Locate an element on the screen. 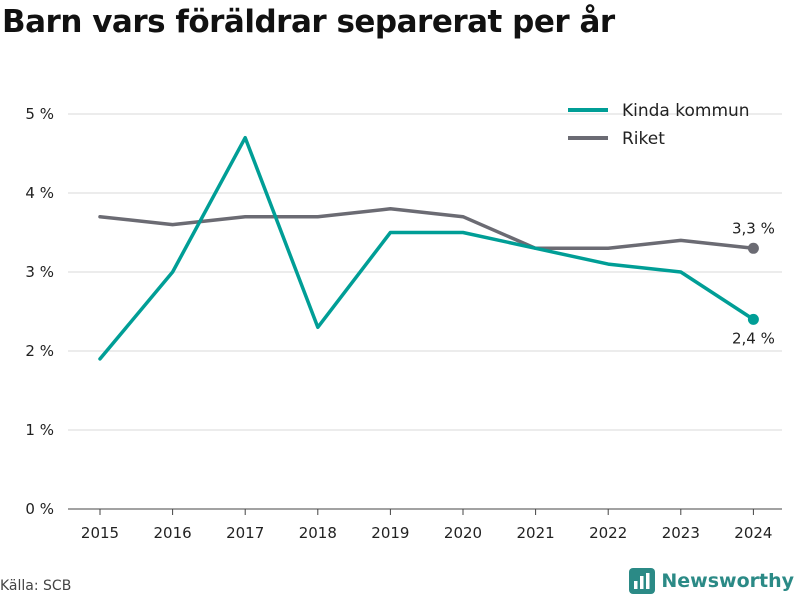  x-tick-label: 2021 is located at coordinates (536, 533).